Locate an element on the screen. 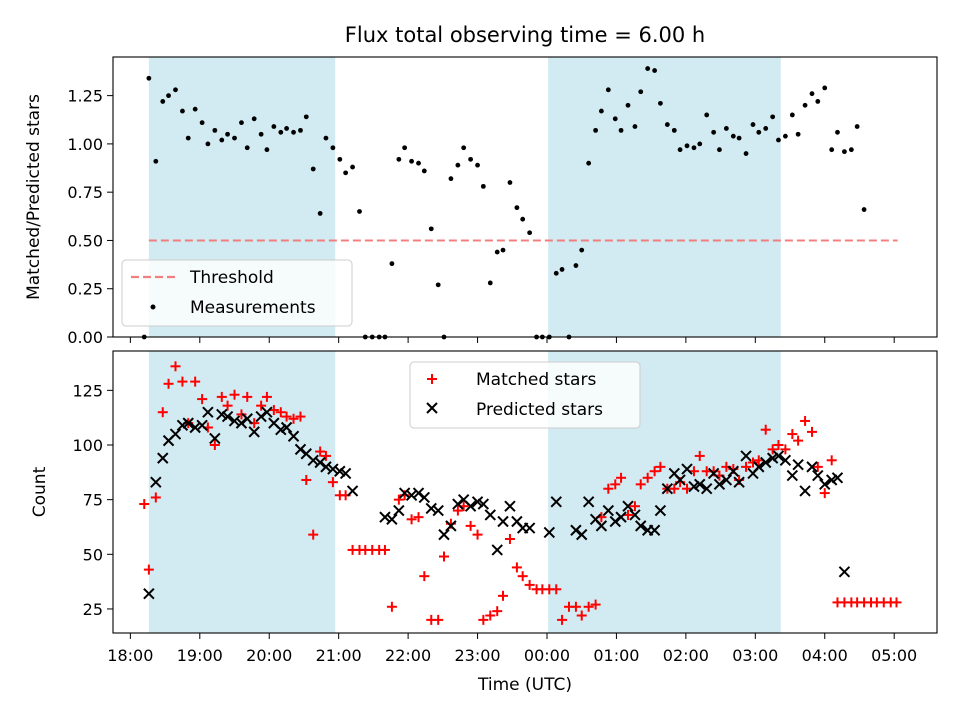  top-y-tick-label: 0.25 is located at coordinates (85, 289).